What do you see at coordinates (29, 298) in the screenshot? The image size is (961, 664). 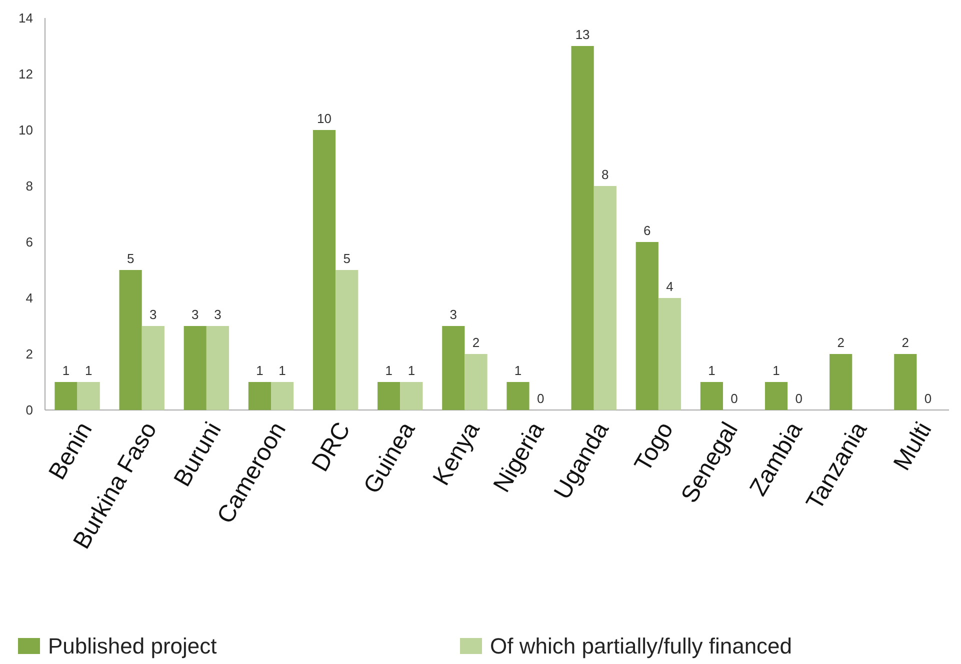 I see `y-tick-label: 4` at bounding box center [29, 298].